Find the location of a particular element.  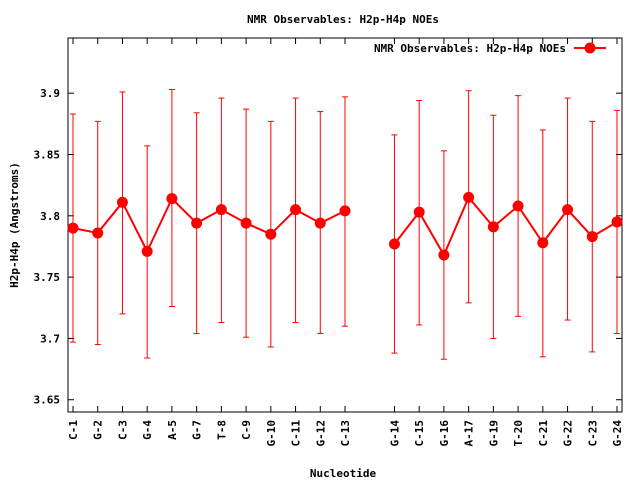

x-tick-label: G-24 is located at coordinates (617, 433).